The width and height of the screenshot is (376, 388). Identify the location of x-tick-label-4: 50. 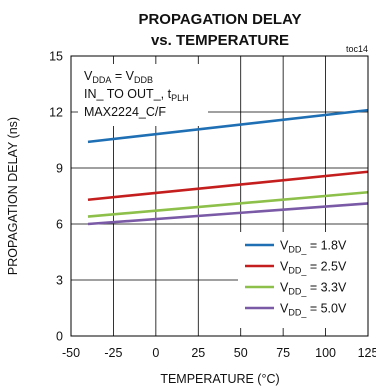
(241, 353).